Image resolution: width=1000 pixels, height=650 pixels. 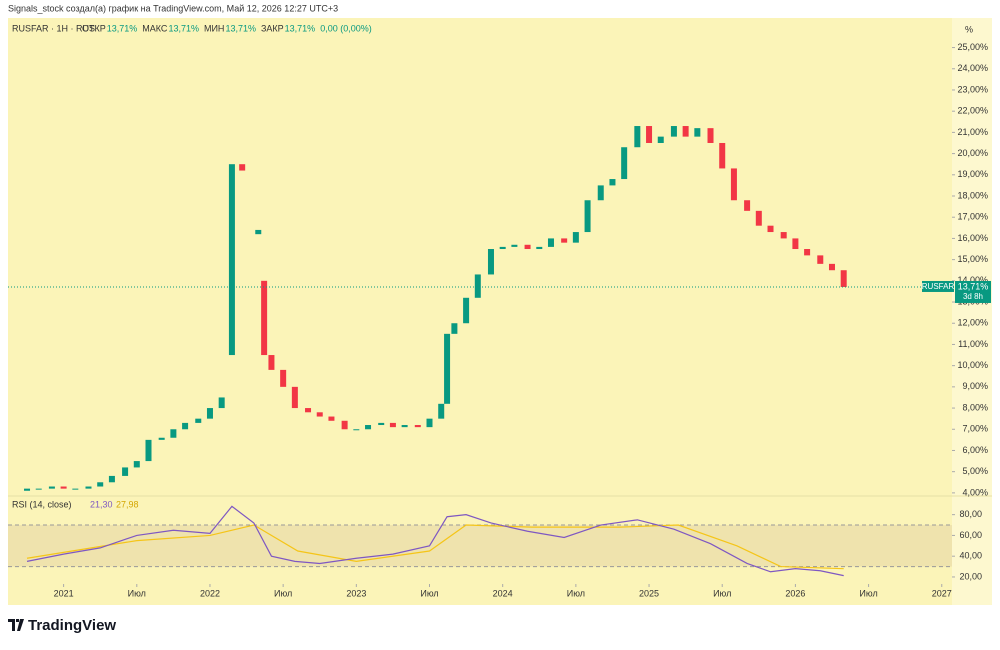 What do you see at coordinates (94, 28) in the screenshot?
I see `ohlc-label: ОТКР` at bounding box center [94, 28].